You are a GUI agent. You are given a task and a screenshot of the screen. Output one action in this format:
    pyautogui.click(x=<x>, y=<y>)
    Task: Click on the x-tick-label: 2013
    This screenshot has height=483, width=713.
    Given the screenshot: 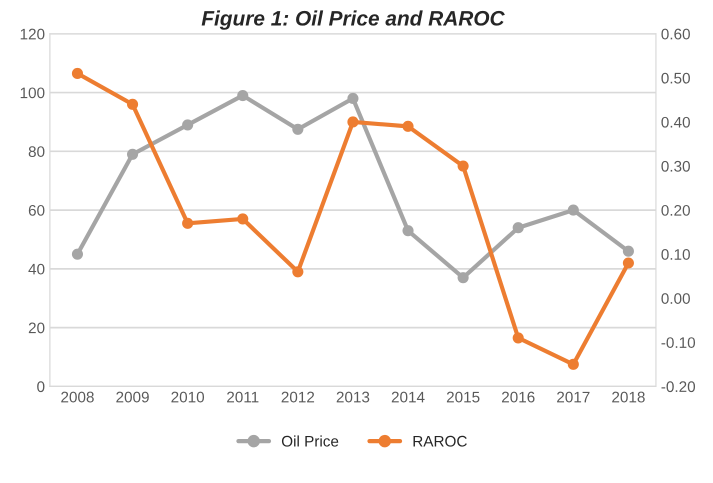 What is the action you would take?
    pyautogui.click(x=353, y=397)
    